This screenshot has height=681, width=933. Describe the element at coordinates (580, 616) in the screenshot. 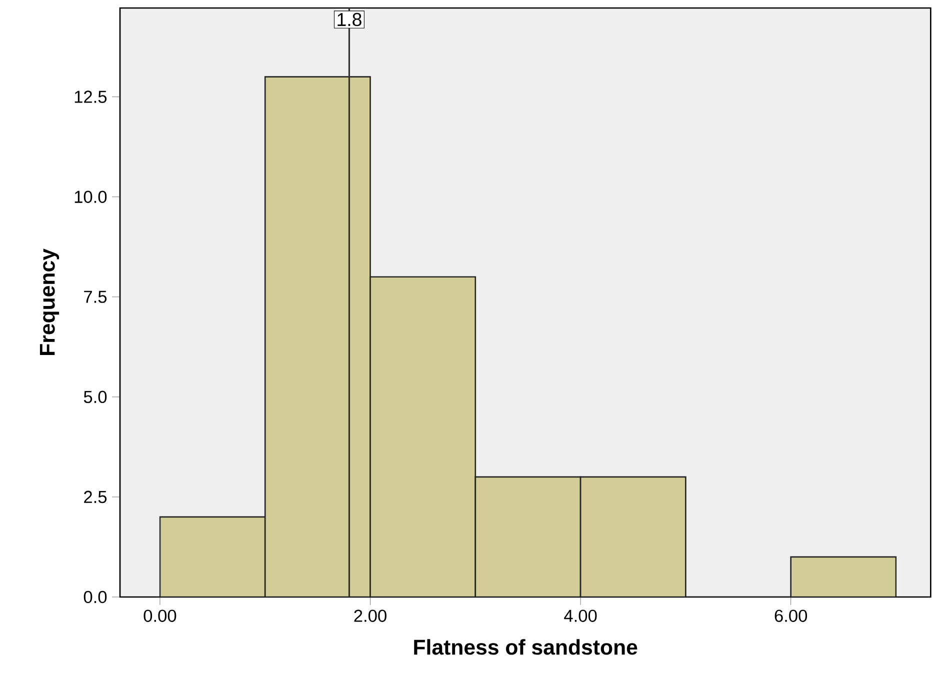

I see `x-tick-label: 4.00` at that location.